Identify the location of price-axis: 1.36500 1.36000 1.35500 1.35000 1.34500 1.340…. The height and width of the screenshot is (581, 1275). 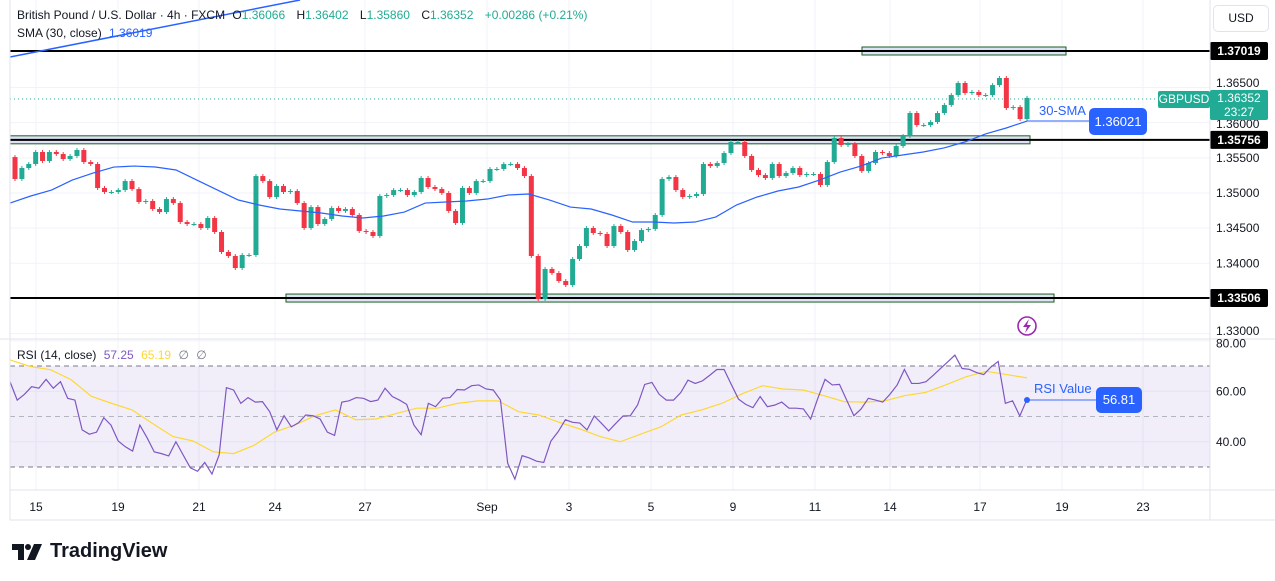
(1238, 207).